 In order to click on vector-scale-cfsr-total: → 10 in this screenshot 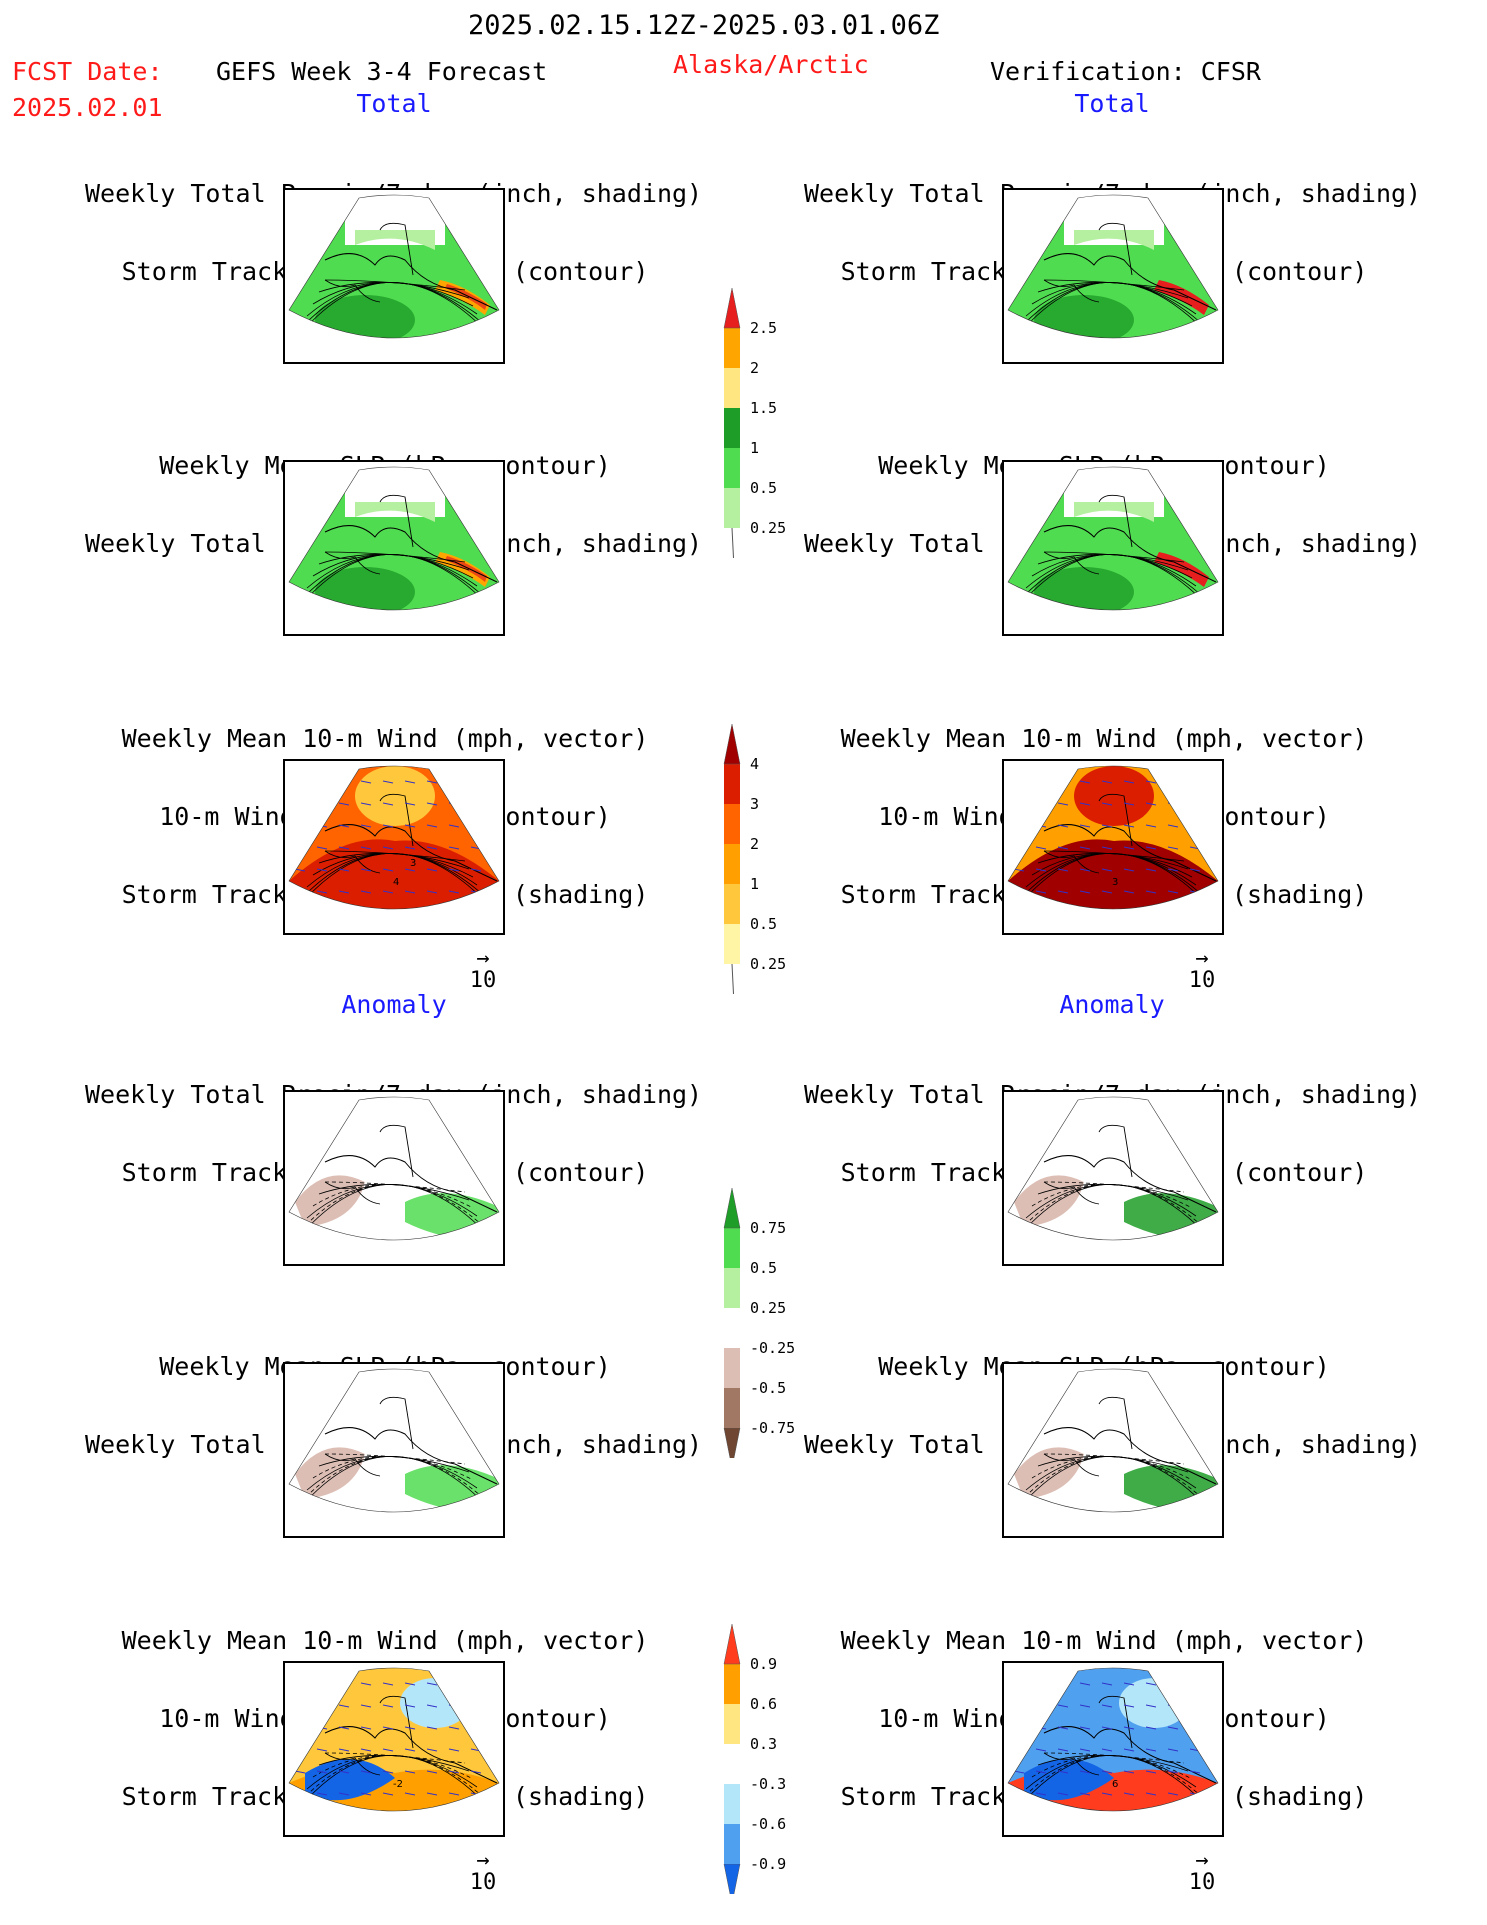, I will do `click(1202, 970)`.